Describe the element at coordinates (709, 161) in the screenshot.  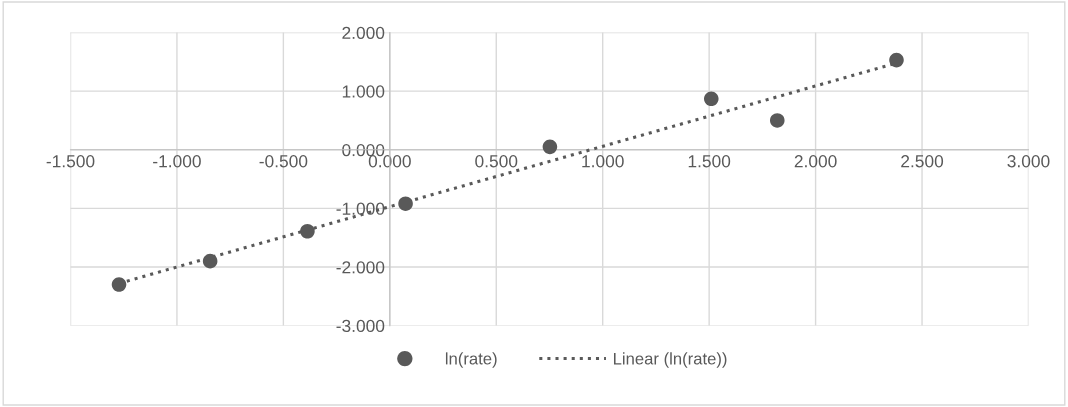
I see `x-tick-label: 1.500` at that location.